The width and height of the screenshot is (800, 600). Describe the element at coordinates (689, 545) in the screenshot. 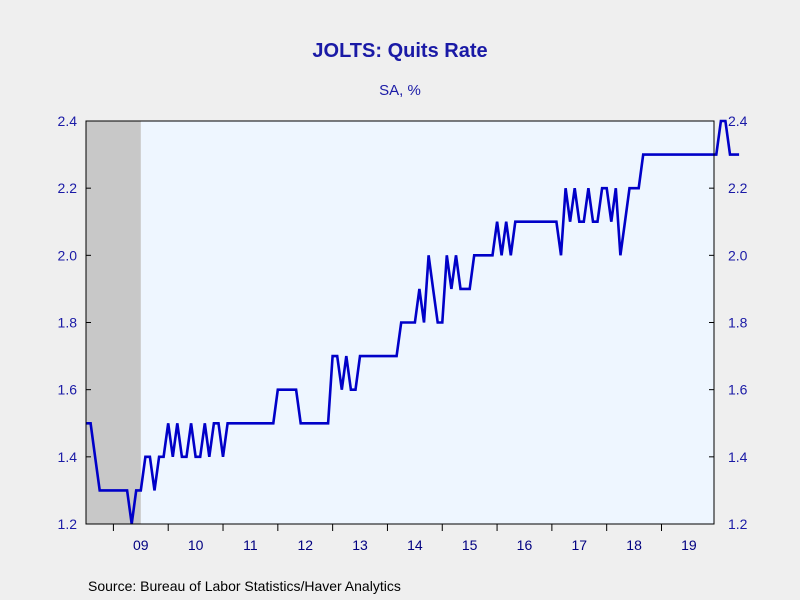

I see `x-tick-label: 19` at that location.